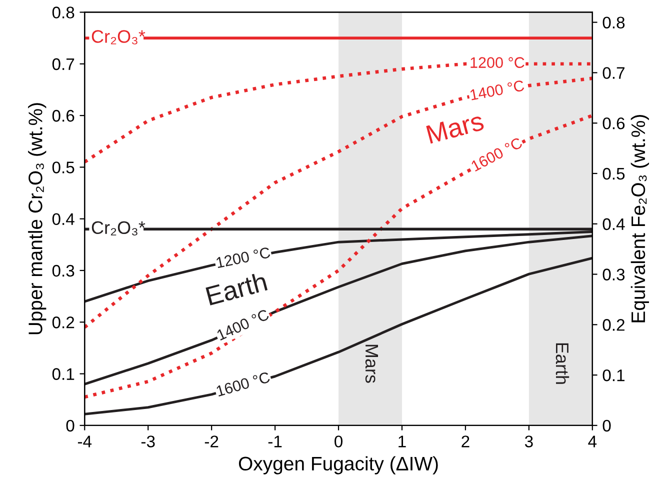 The width and height of the screenshot is (651, 489). What do you see at coordinates (338, 465) in the screenshot?
I see `x-axis-title: Oxygen Fugacity (ΔIW)` at bounding box center [338, 465].